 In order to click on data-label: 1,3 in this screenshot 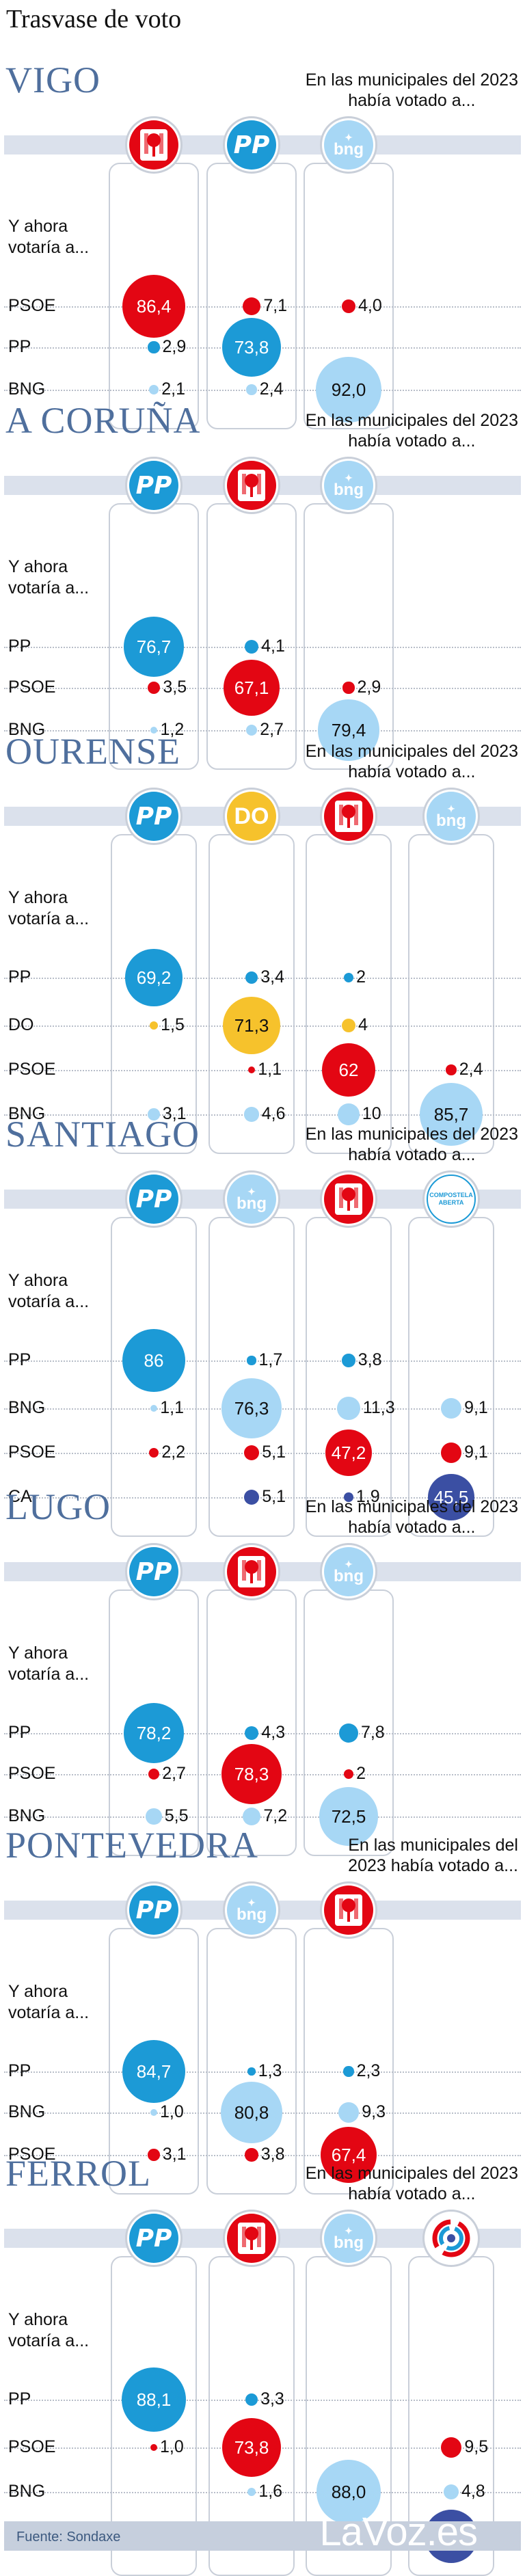, I will do `click(270, 2070)`.